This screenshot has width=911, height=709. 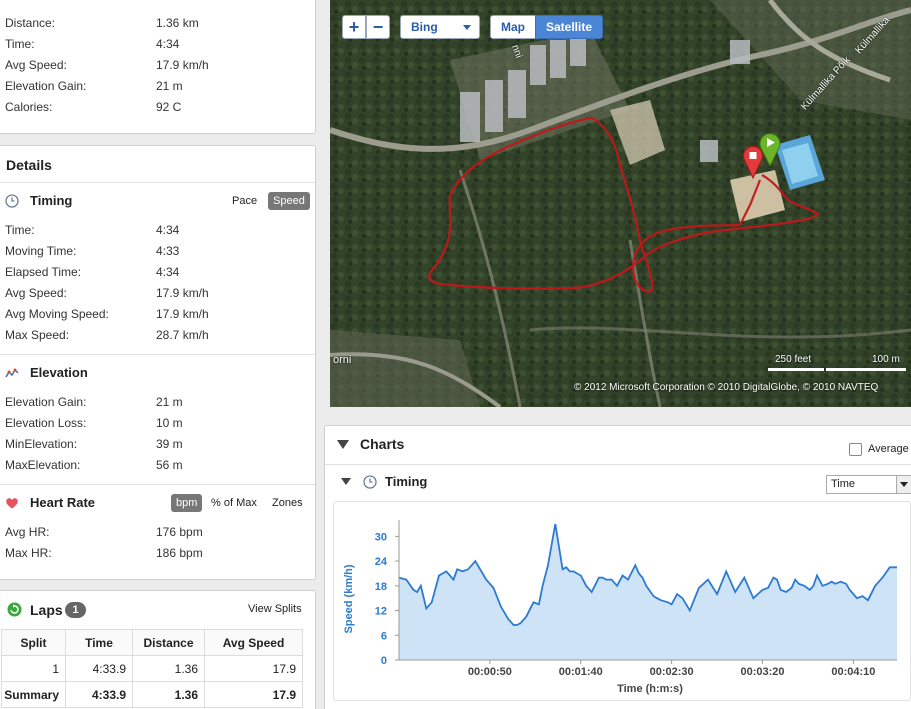 I want to click on x-axis-select-value: Time, so click(x=843, y=484).